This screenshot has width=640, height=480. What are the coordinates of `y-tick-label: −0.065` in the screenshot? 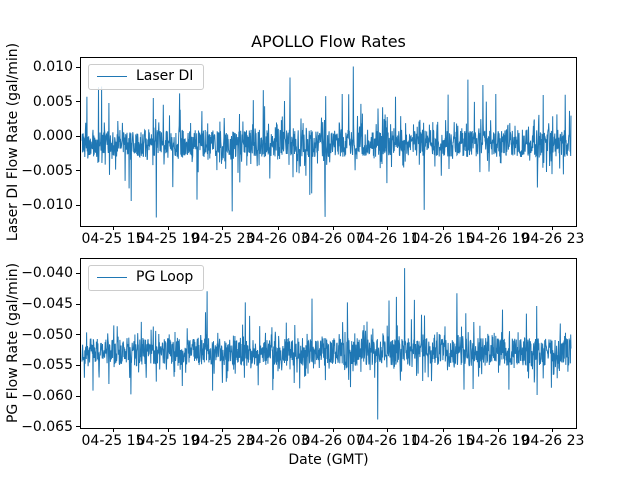 It's located at (47, 426).